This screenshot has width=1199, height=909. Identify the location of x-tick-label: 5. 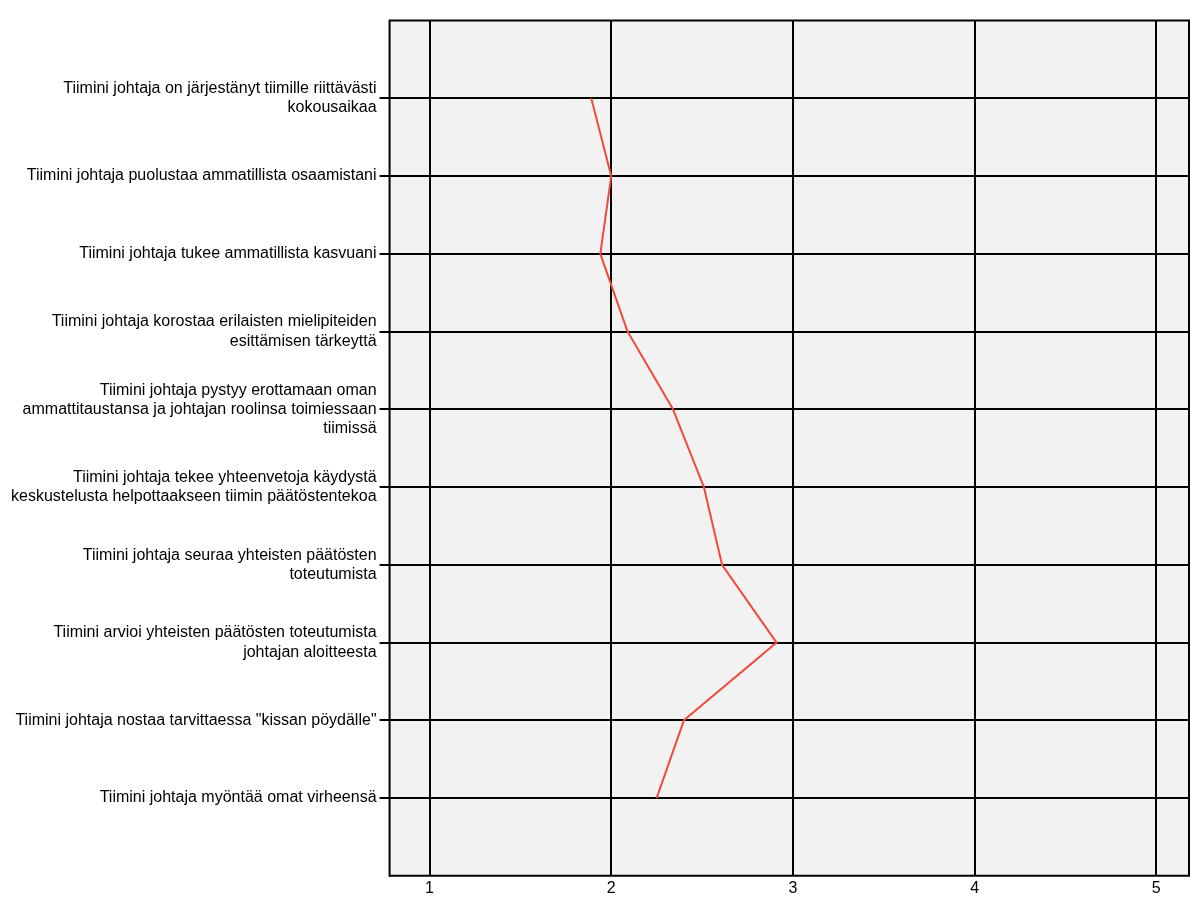
(1156, 887).